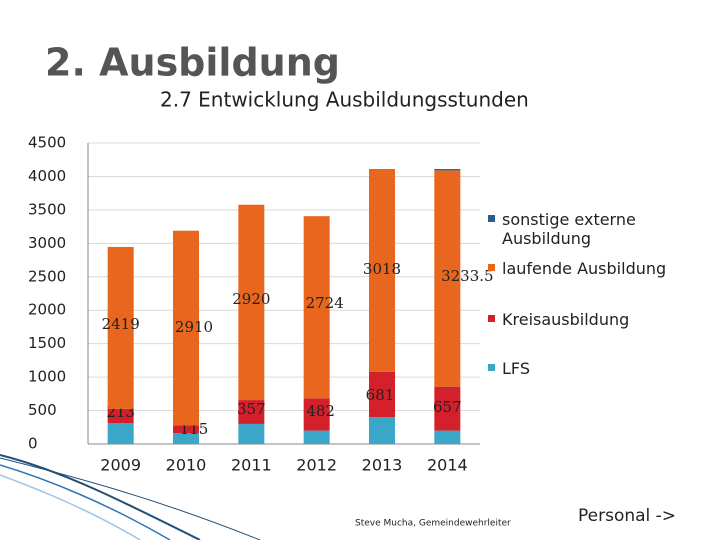 This screenshot has height=540, width=720. I want to click on x-tick-label: 2014, so click(447, 465).